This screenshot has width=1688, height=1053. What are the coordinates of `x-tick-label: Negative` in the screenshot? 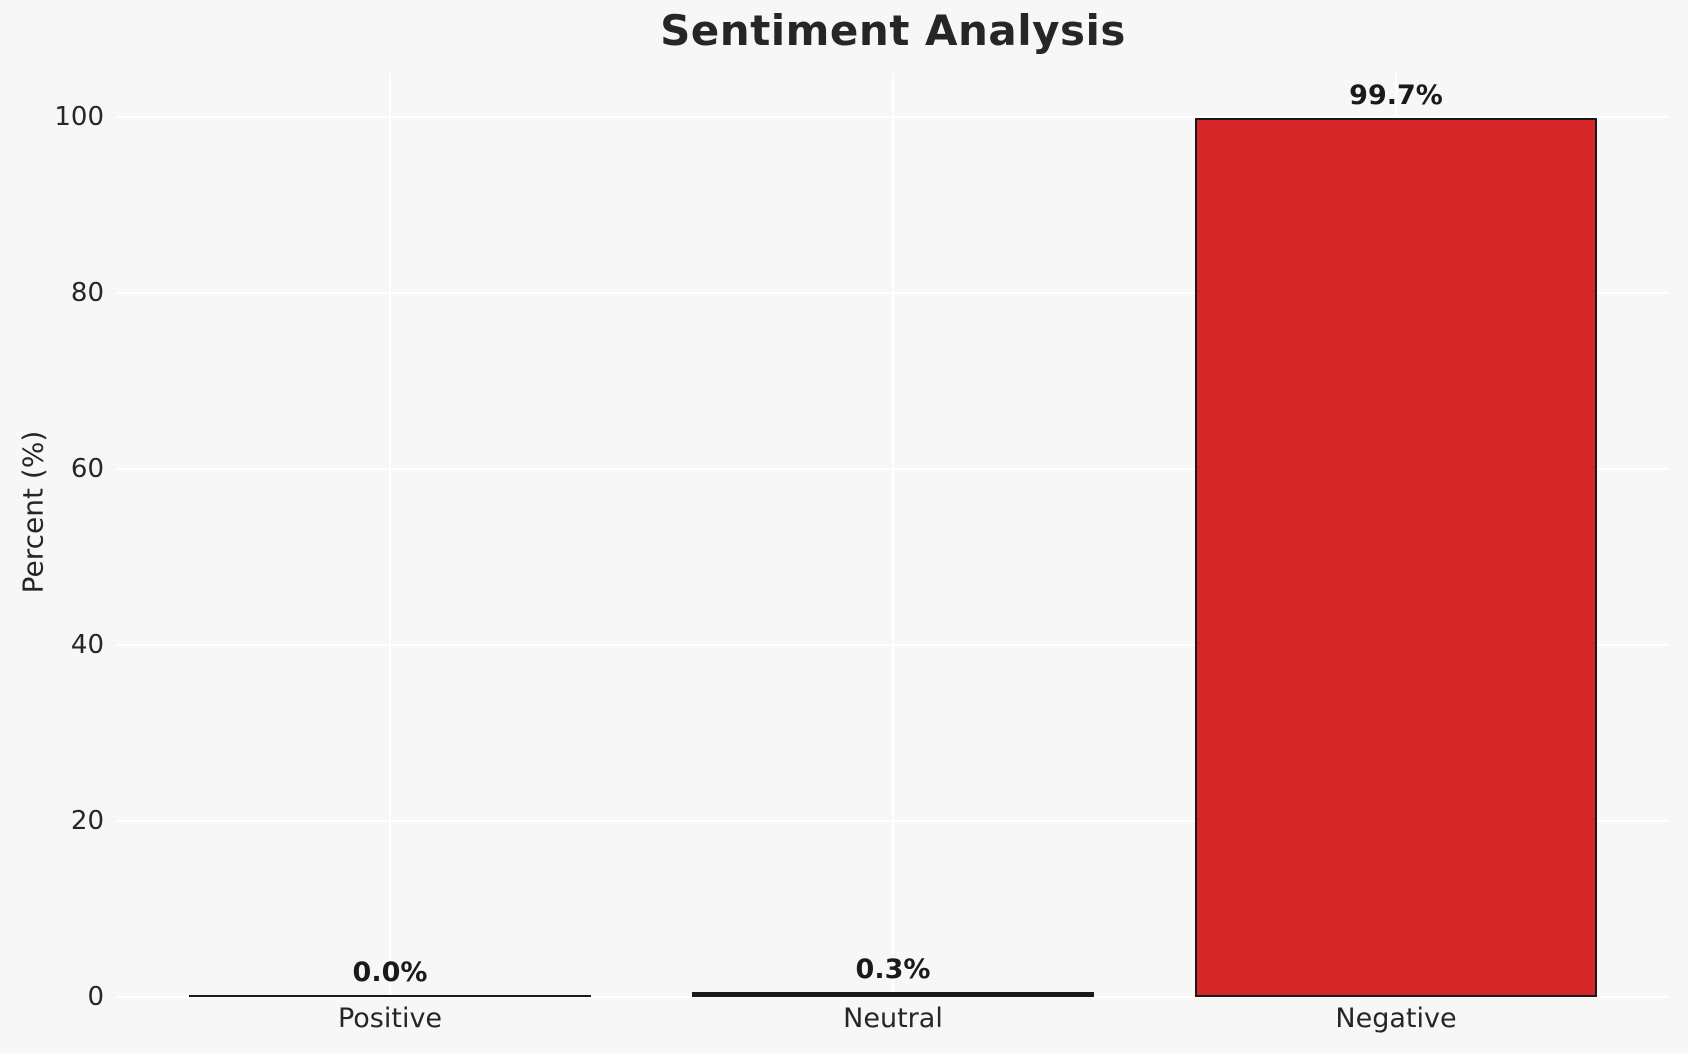 It's located at (1396, 1018).